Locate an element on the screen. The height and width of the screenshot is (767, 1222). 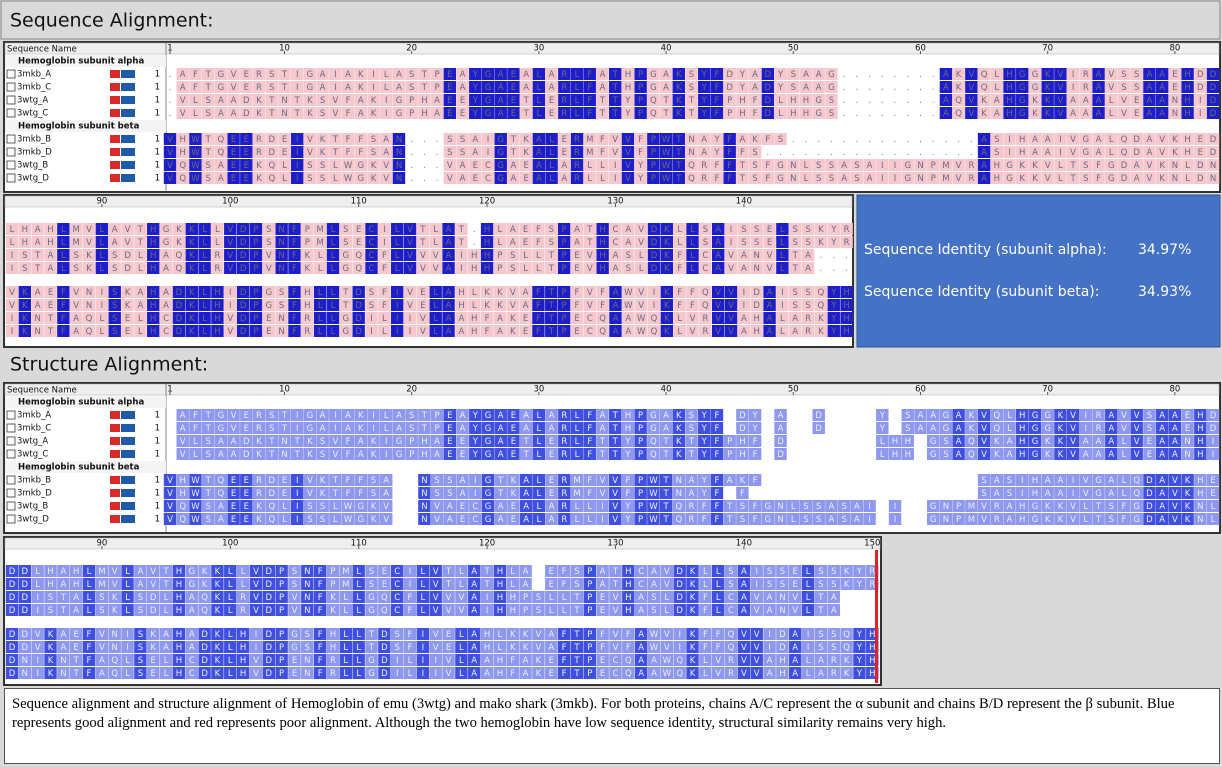
row-name: 3wtg_A is located at coordinates (32, 442).